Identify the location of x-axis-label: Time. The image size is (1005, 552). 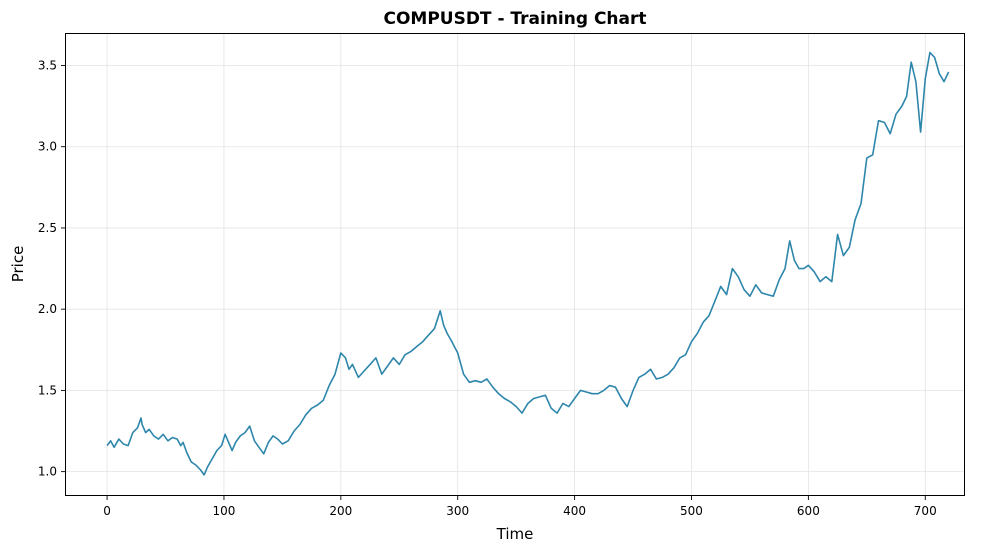
(515, 534).